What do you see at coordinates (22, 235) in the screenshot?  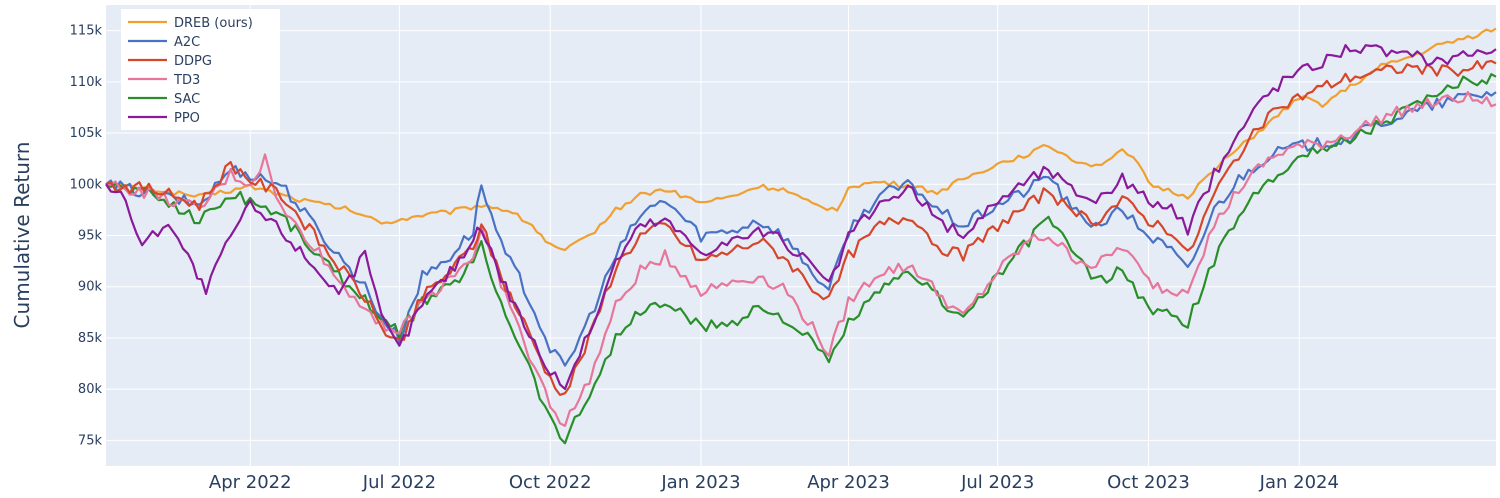 I see `y-axis-label: Cumulative Return` at bounding box center [22, 235].